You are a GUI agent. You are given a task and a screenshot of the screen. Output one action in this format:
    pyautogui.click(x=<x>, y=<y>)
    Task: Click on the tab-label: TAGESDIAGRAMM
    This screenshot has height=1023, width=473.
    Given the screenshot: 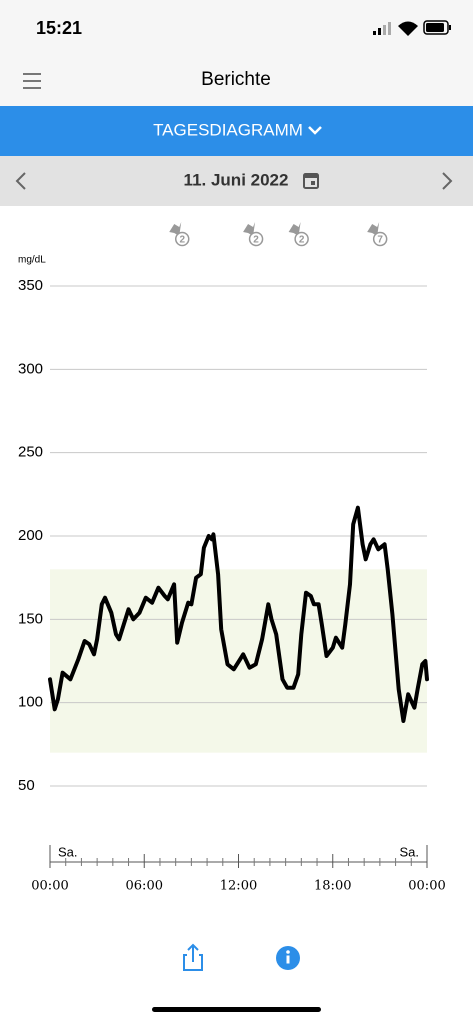 What is the action you would take?
    pyautogui.click(x=228, y=129)
    